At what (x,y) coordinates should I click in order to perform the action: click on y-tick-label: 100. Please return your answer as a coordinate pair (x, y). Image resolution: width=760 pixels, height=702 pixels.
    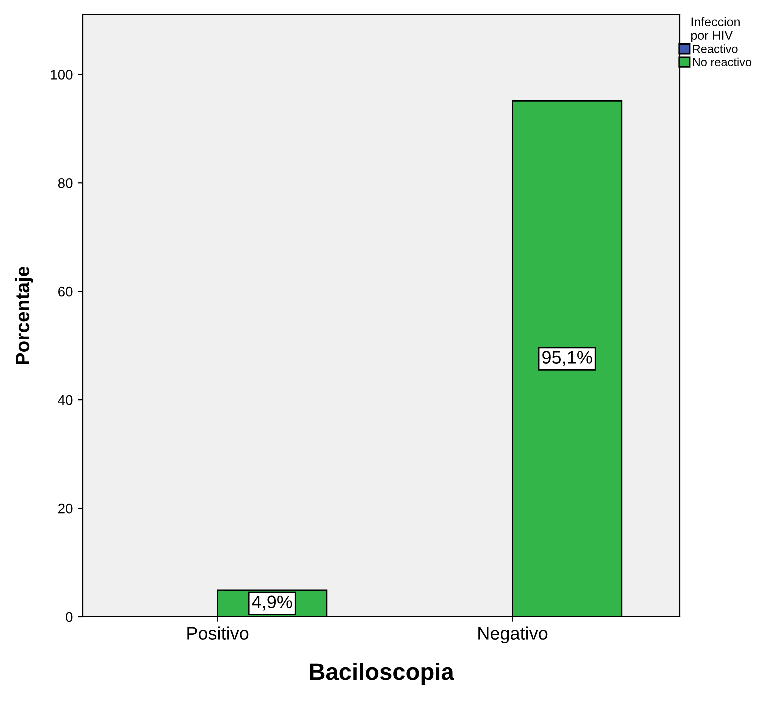
    Looking at the image, I should click on (62, 75).